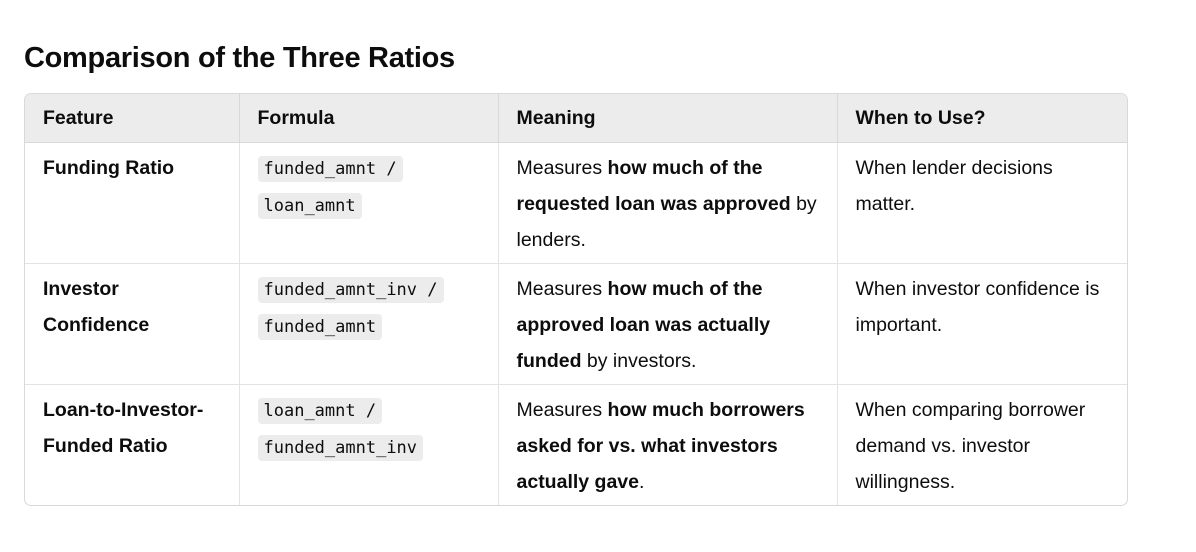 The image size is (1196, 552). I want to click on page-title: Comparison of the Three Ratios, so click(239, 58).